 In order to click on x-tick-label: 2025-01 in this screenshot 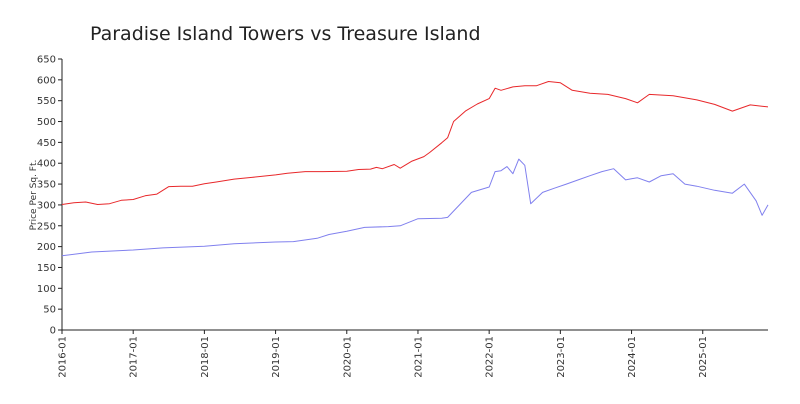, I will do `click(703, 357)`.